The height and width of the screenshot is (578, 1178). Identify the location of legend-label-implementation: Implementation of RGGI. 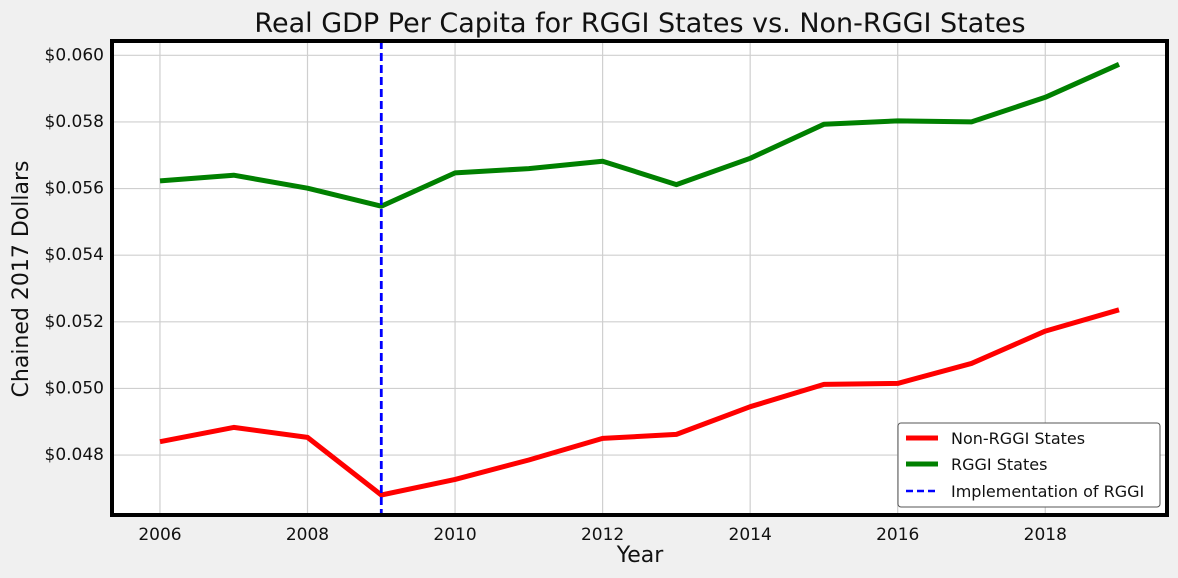
(1047, 491).